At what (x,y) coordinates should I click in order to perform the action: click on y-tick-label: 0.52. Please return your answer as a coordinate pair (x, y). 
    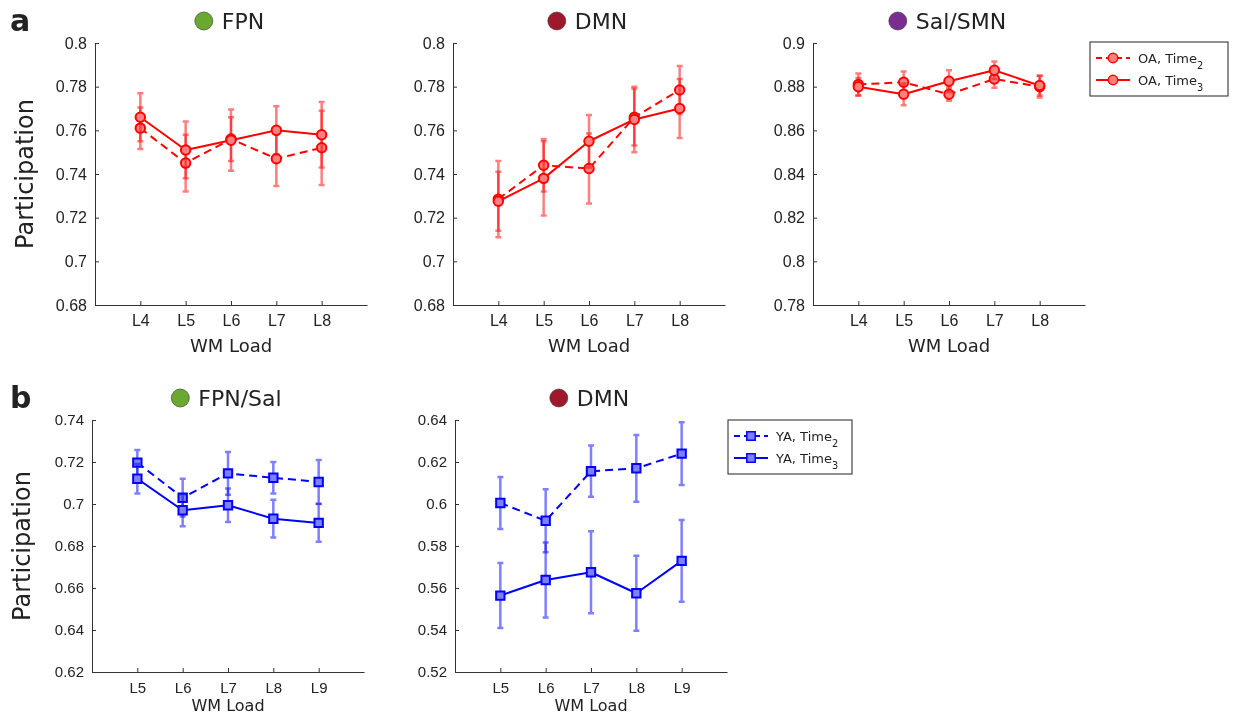
    Looking at the image, I should click on (432, 672).